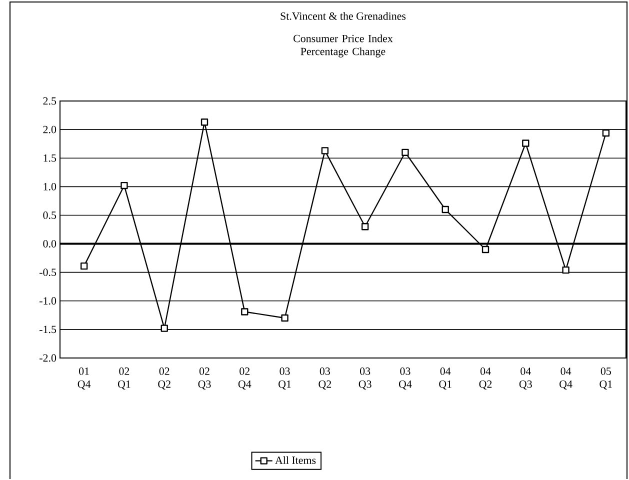 The width and height of the screenshot is (629, 480). I want to click on x-tick-label: 02 Q2, so click(164, 379).